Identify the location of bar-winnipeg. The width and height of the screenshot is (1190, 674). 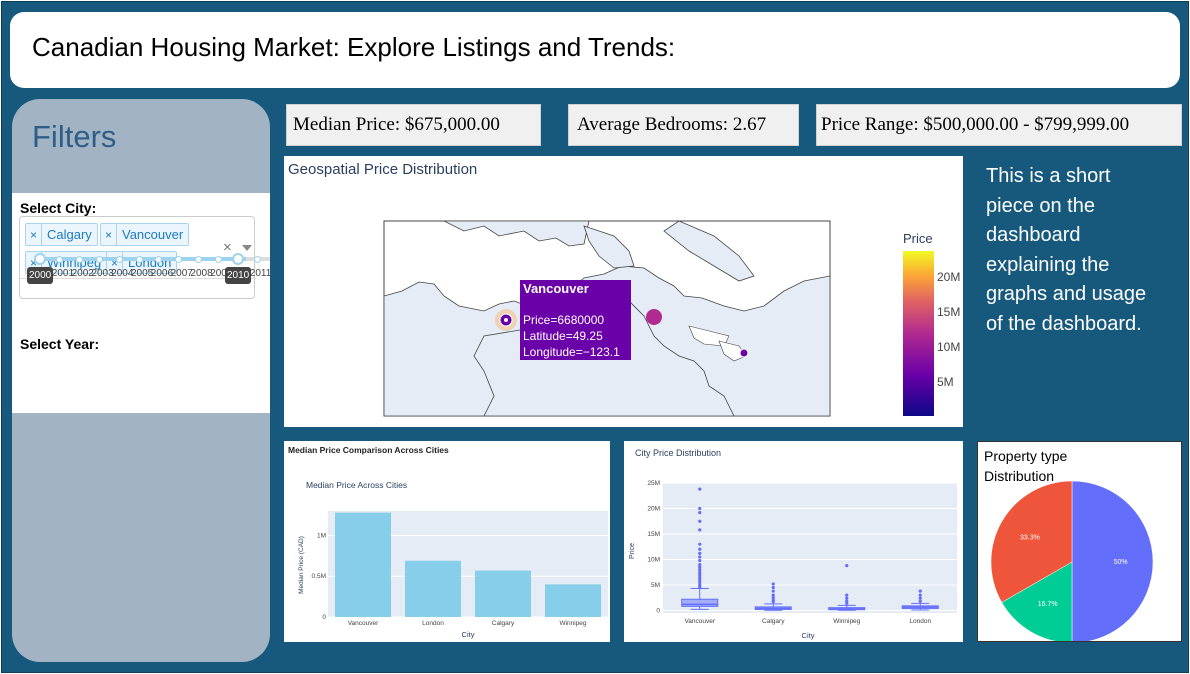
(573, 600).